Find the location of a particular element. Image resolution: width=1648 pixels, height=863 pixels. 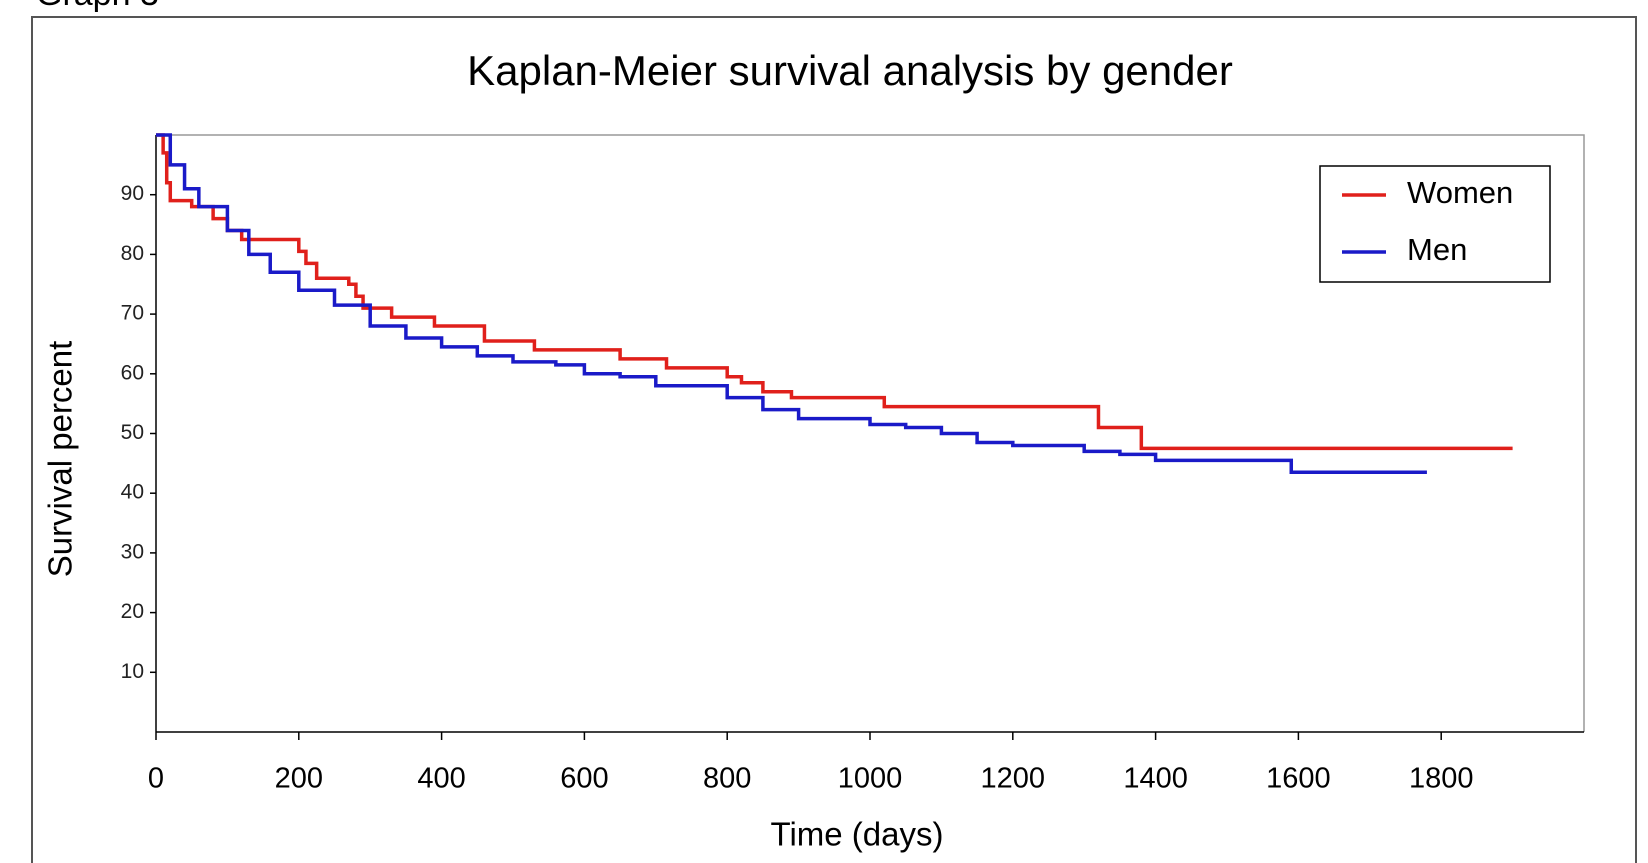

x-axis-label: Time (days) is located at coordinates (857, 834).